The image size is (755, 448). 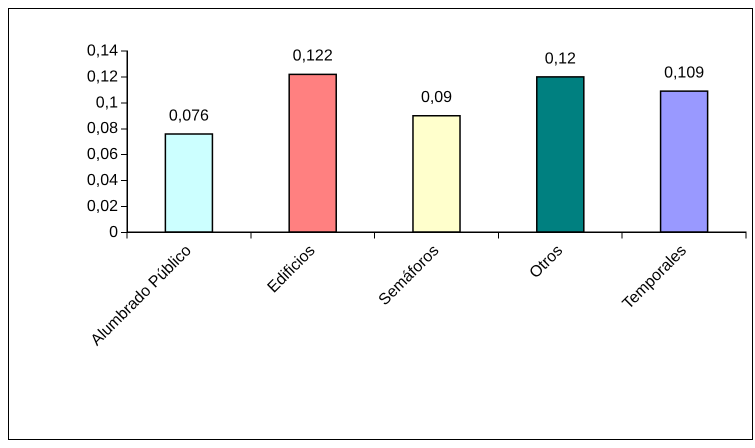 What do you see at coordinates (189, 115) in the screenshot?
I see `data-label: 0,076` at bounding box center [189, 115].